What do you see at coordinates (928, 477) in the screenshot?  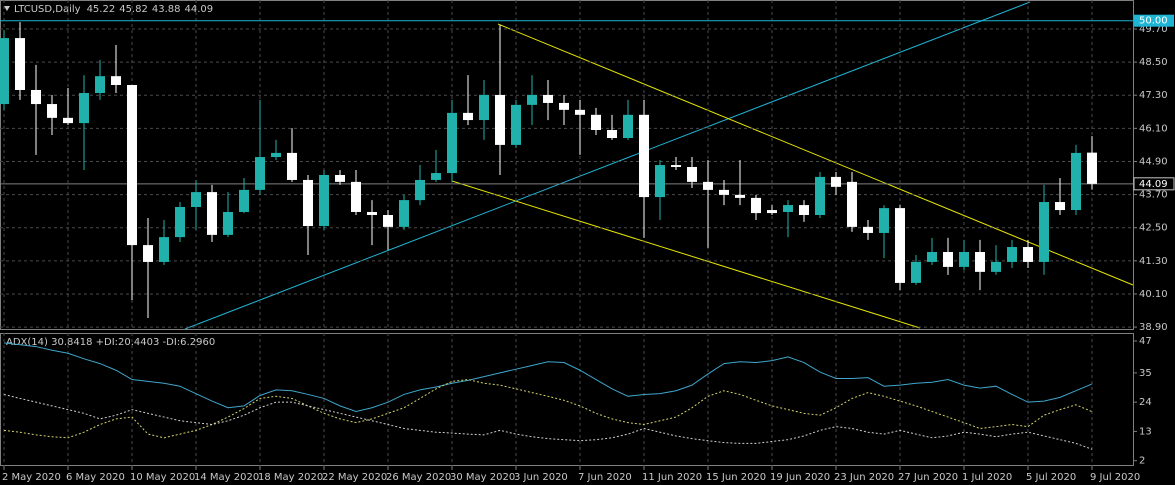 I see `x-tick-label: 27 Jun 2020` at bounding box center [928, 477].